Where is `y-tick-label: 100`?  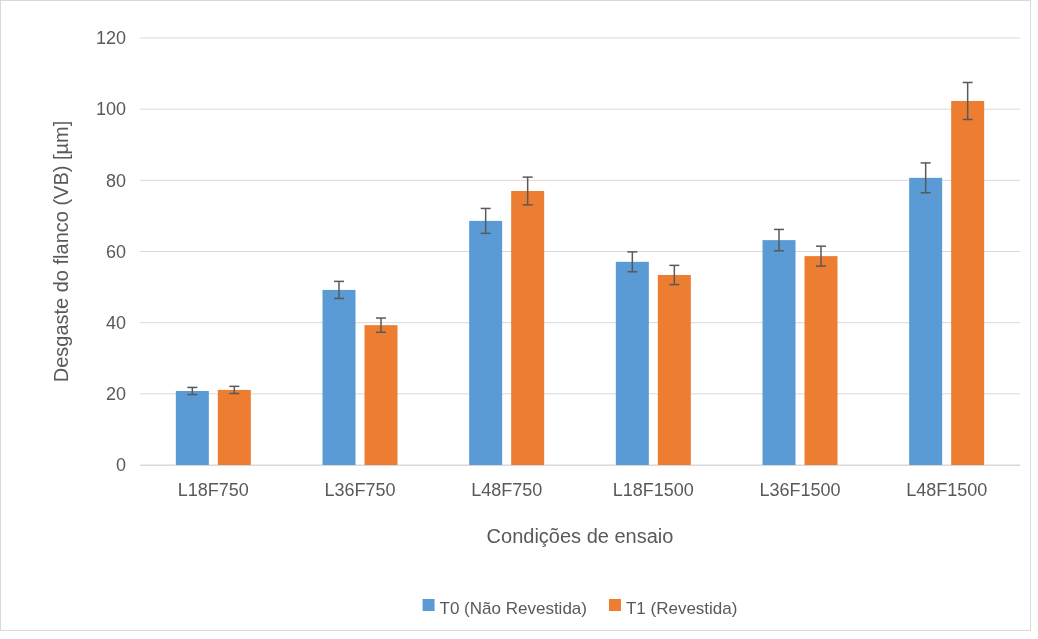
y-tick-label: 100 is located at coordinates (110, 109).